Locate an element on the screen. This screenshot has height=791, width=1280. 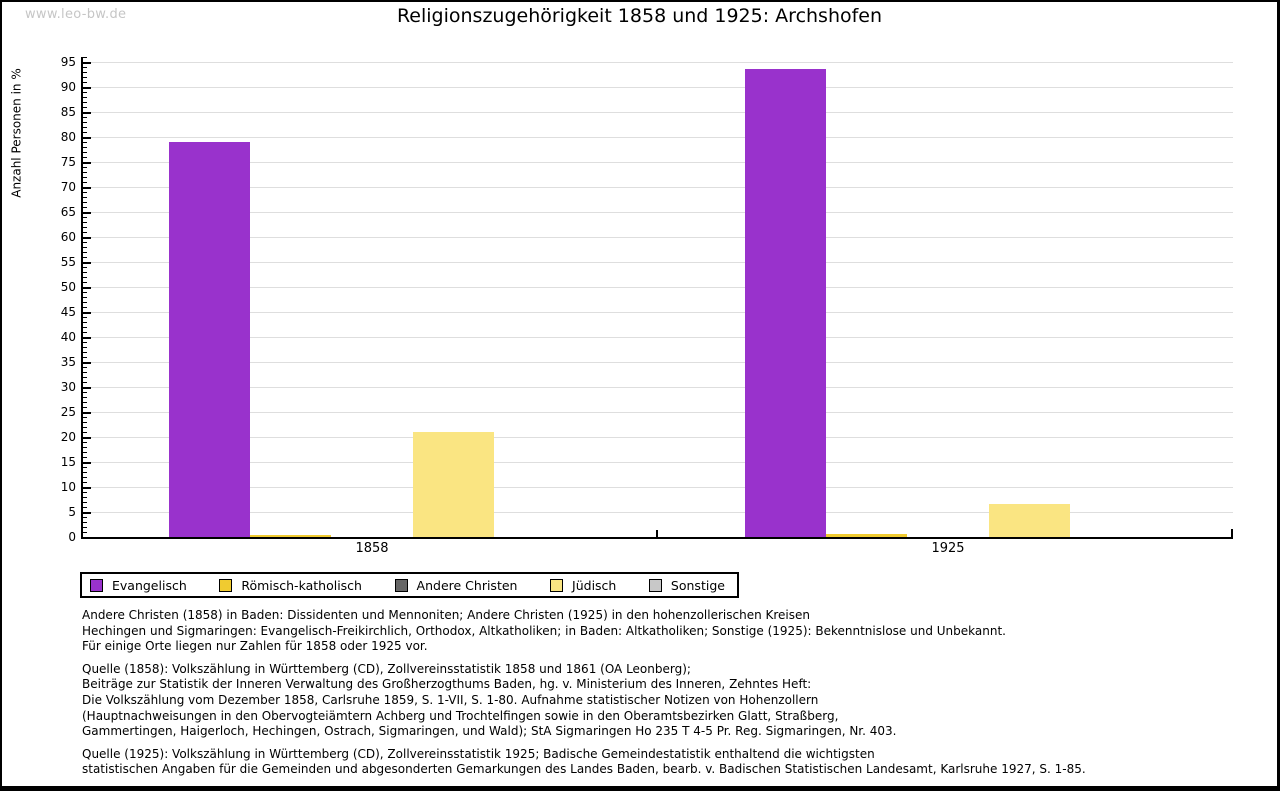
legend-item-andere-christen: Andere Christen is located at coordinates (456, 585).